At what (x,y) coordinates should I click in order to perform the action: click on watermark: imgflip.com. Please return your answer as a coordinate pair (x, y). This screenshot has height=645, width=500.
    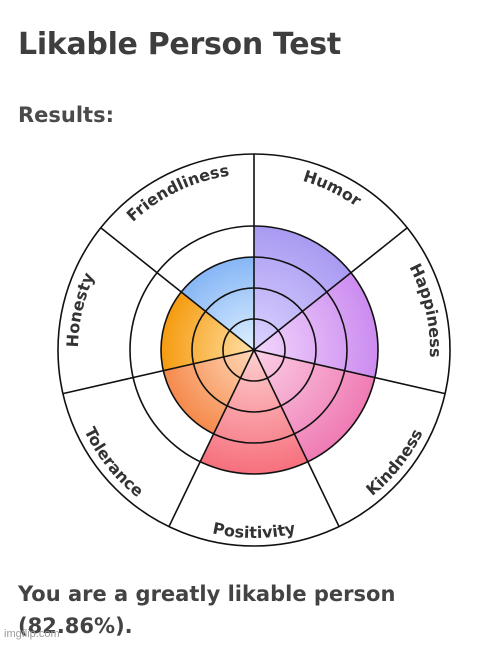
    Looking at the image, I should click on (32, 634).